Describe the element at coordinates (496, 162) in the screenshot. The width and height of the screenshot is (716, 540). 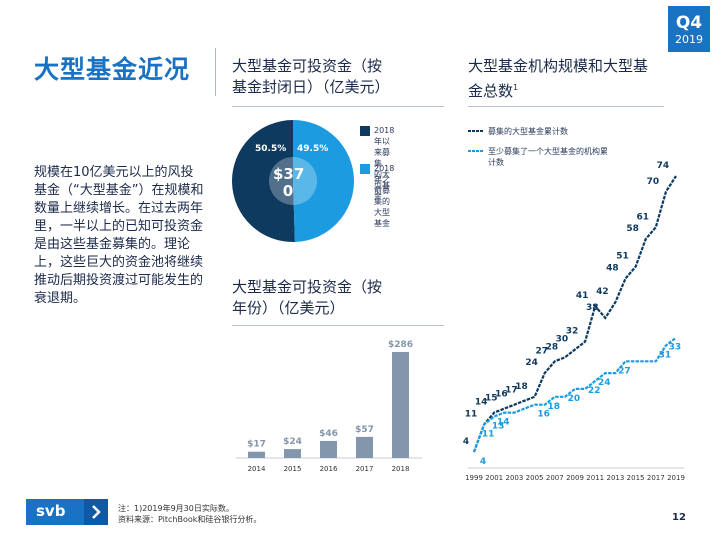
I see `line-legend-1-line2: 计数` at that location.